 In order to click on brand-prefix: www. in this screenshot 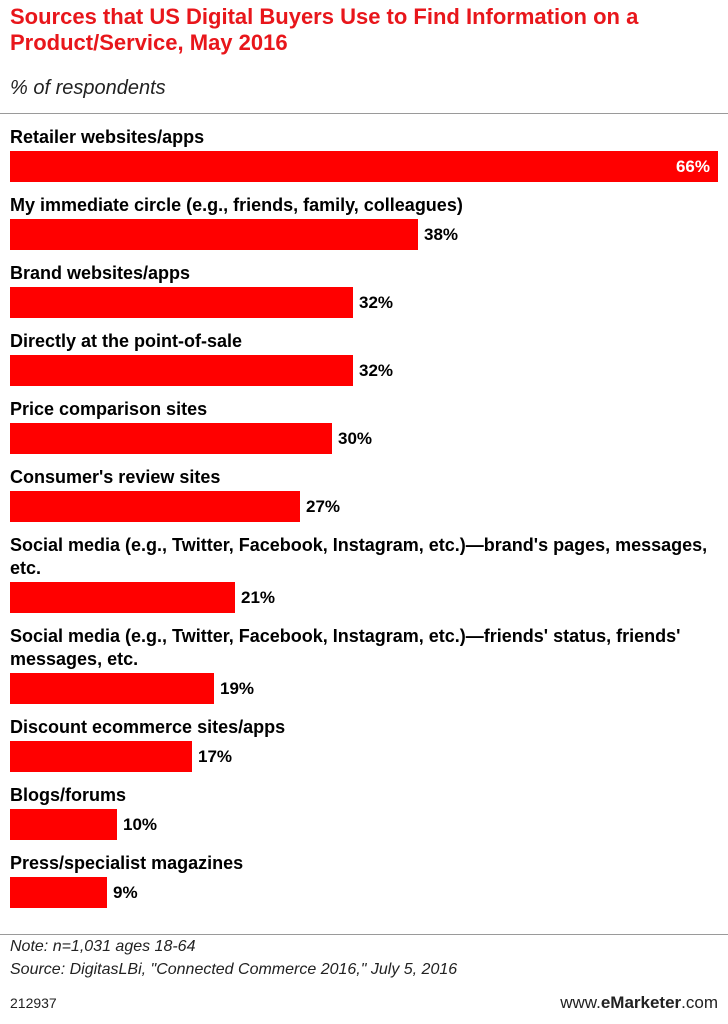, I will do `click(580, 1002)`.